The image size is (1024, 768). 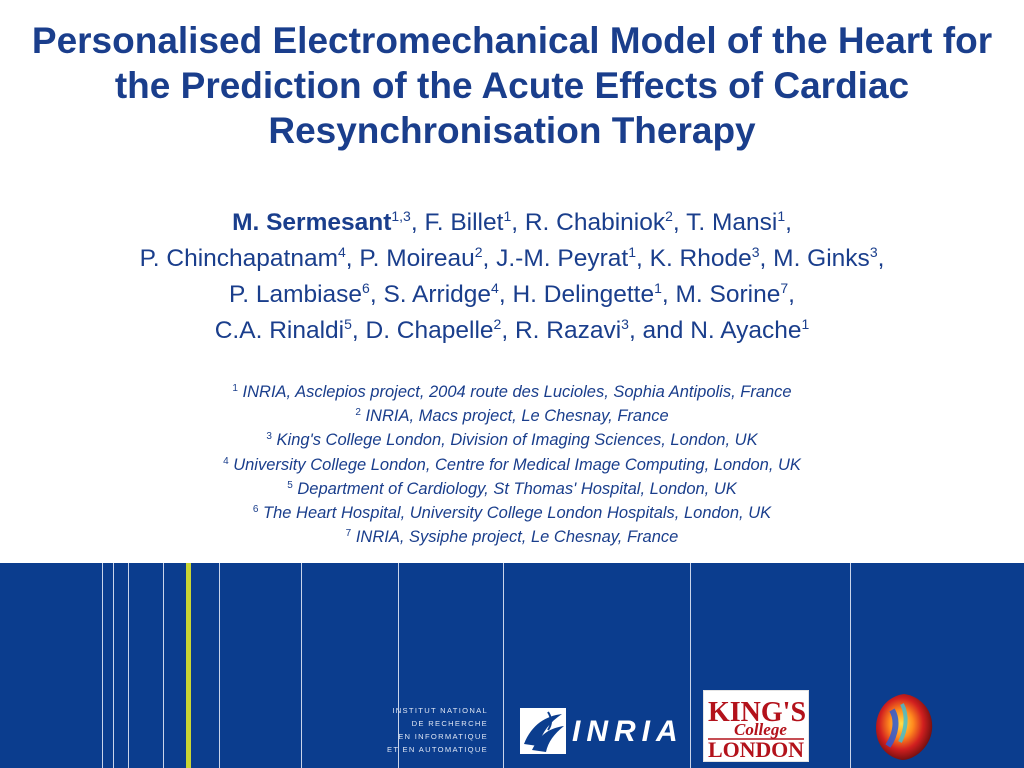 I want to click on inria-text-line: INSTITUT NATIONAL, so click(x=440, y=710).